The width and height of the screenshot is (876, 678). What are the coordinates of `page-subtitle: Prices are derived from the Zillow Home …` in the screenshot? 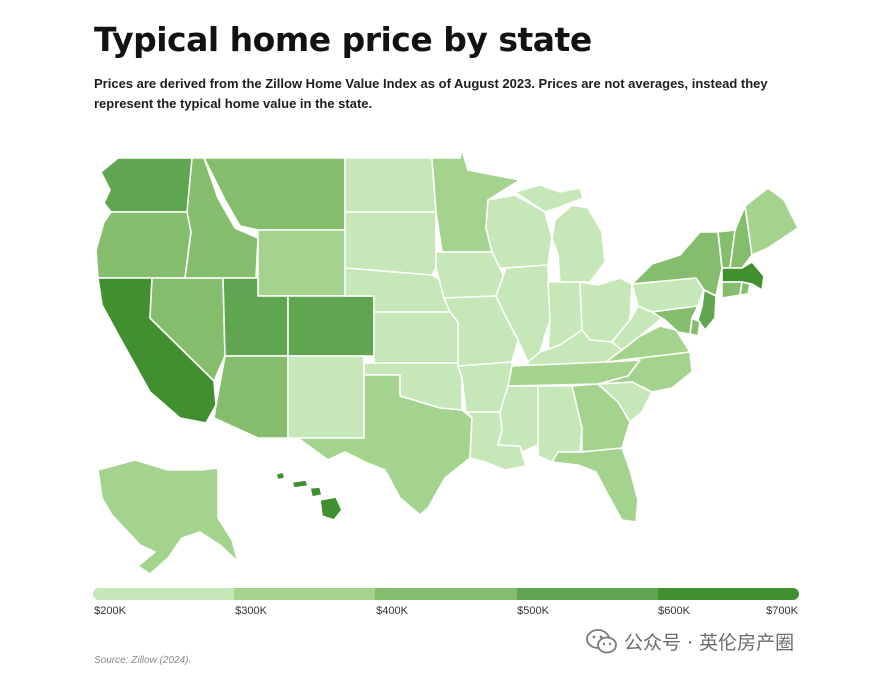 It's located at (431, 93).